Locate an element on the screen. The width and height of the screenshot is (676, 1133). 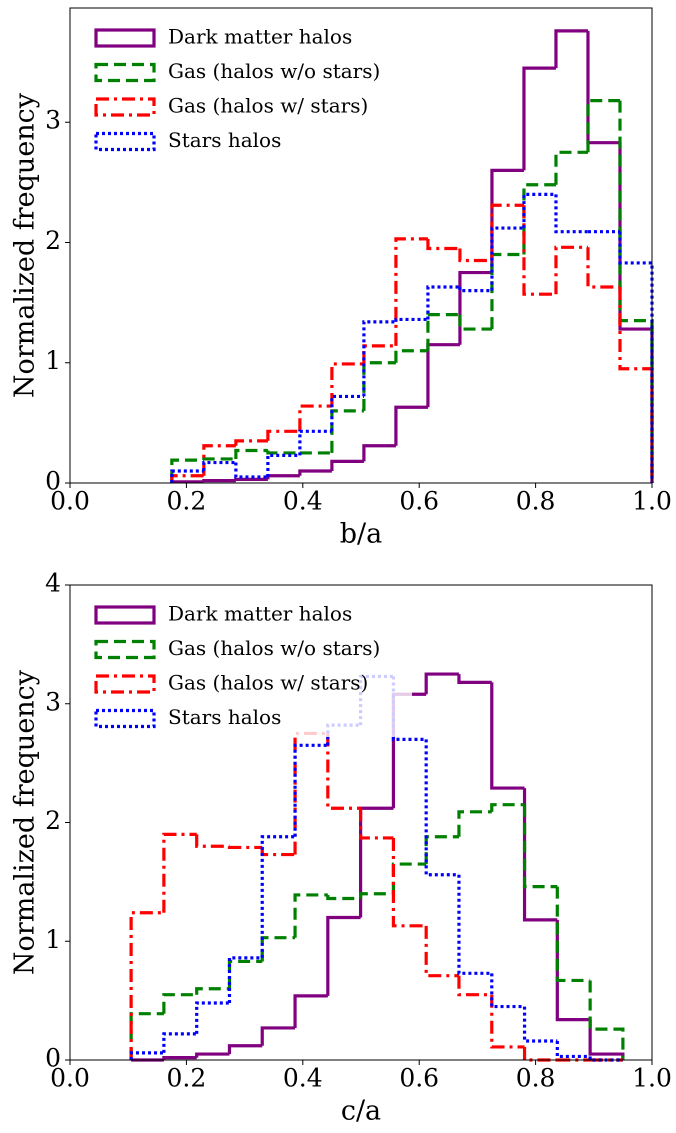
y-tick-label: 1 is located at coordinates (53, 360).